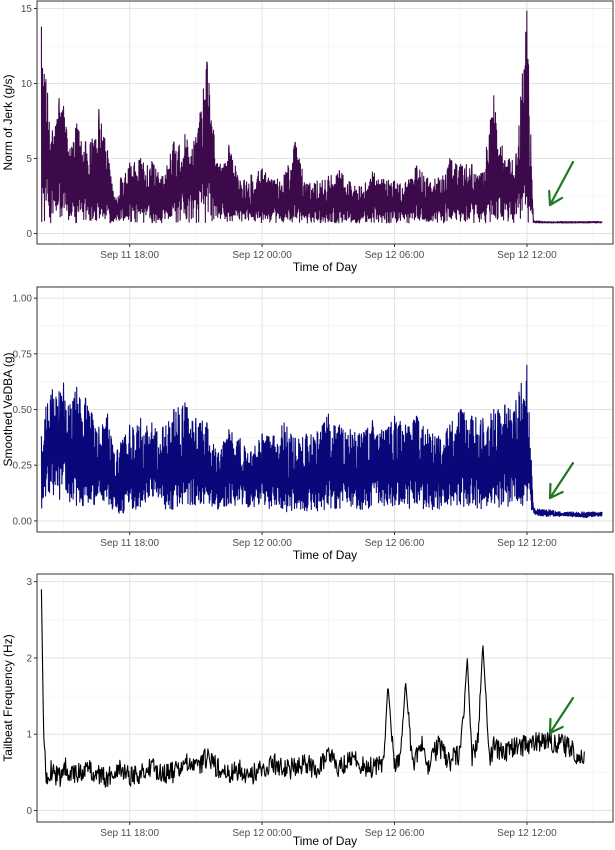  I want to click on y-tick-label: 5, so click(29, 159).